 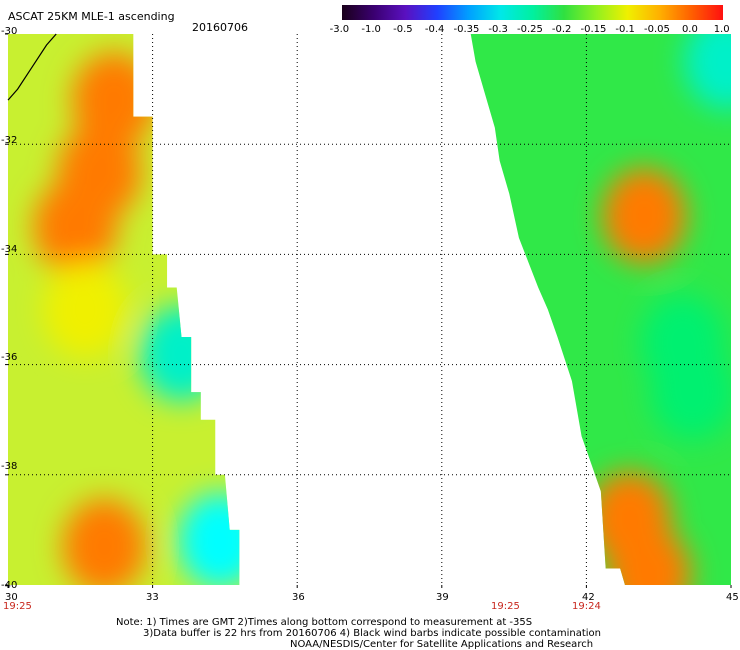 What do you see at coordinates (9, 585) in the screenshot?
I see `lat-label: -40` at bounding box center [9, 585].